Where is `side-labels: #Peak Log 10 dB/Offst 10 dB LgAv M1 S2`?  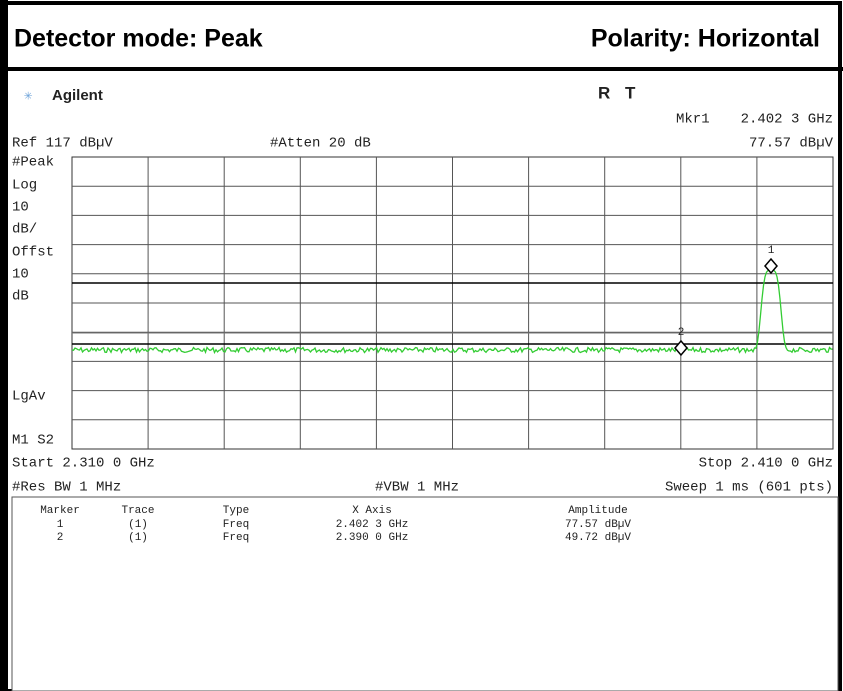 side-labels: #Peak Log 10 dB/Offst 10 dB LgAv M1 S2 is located at coordinates (33, 302).